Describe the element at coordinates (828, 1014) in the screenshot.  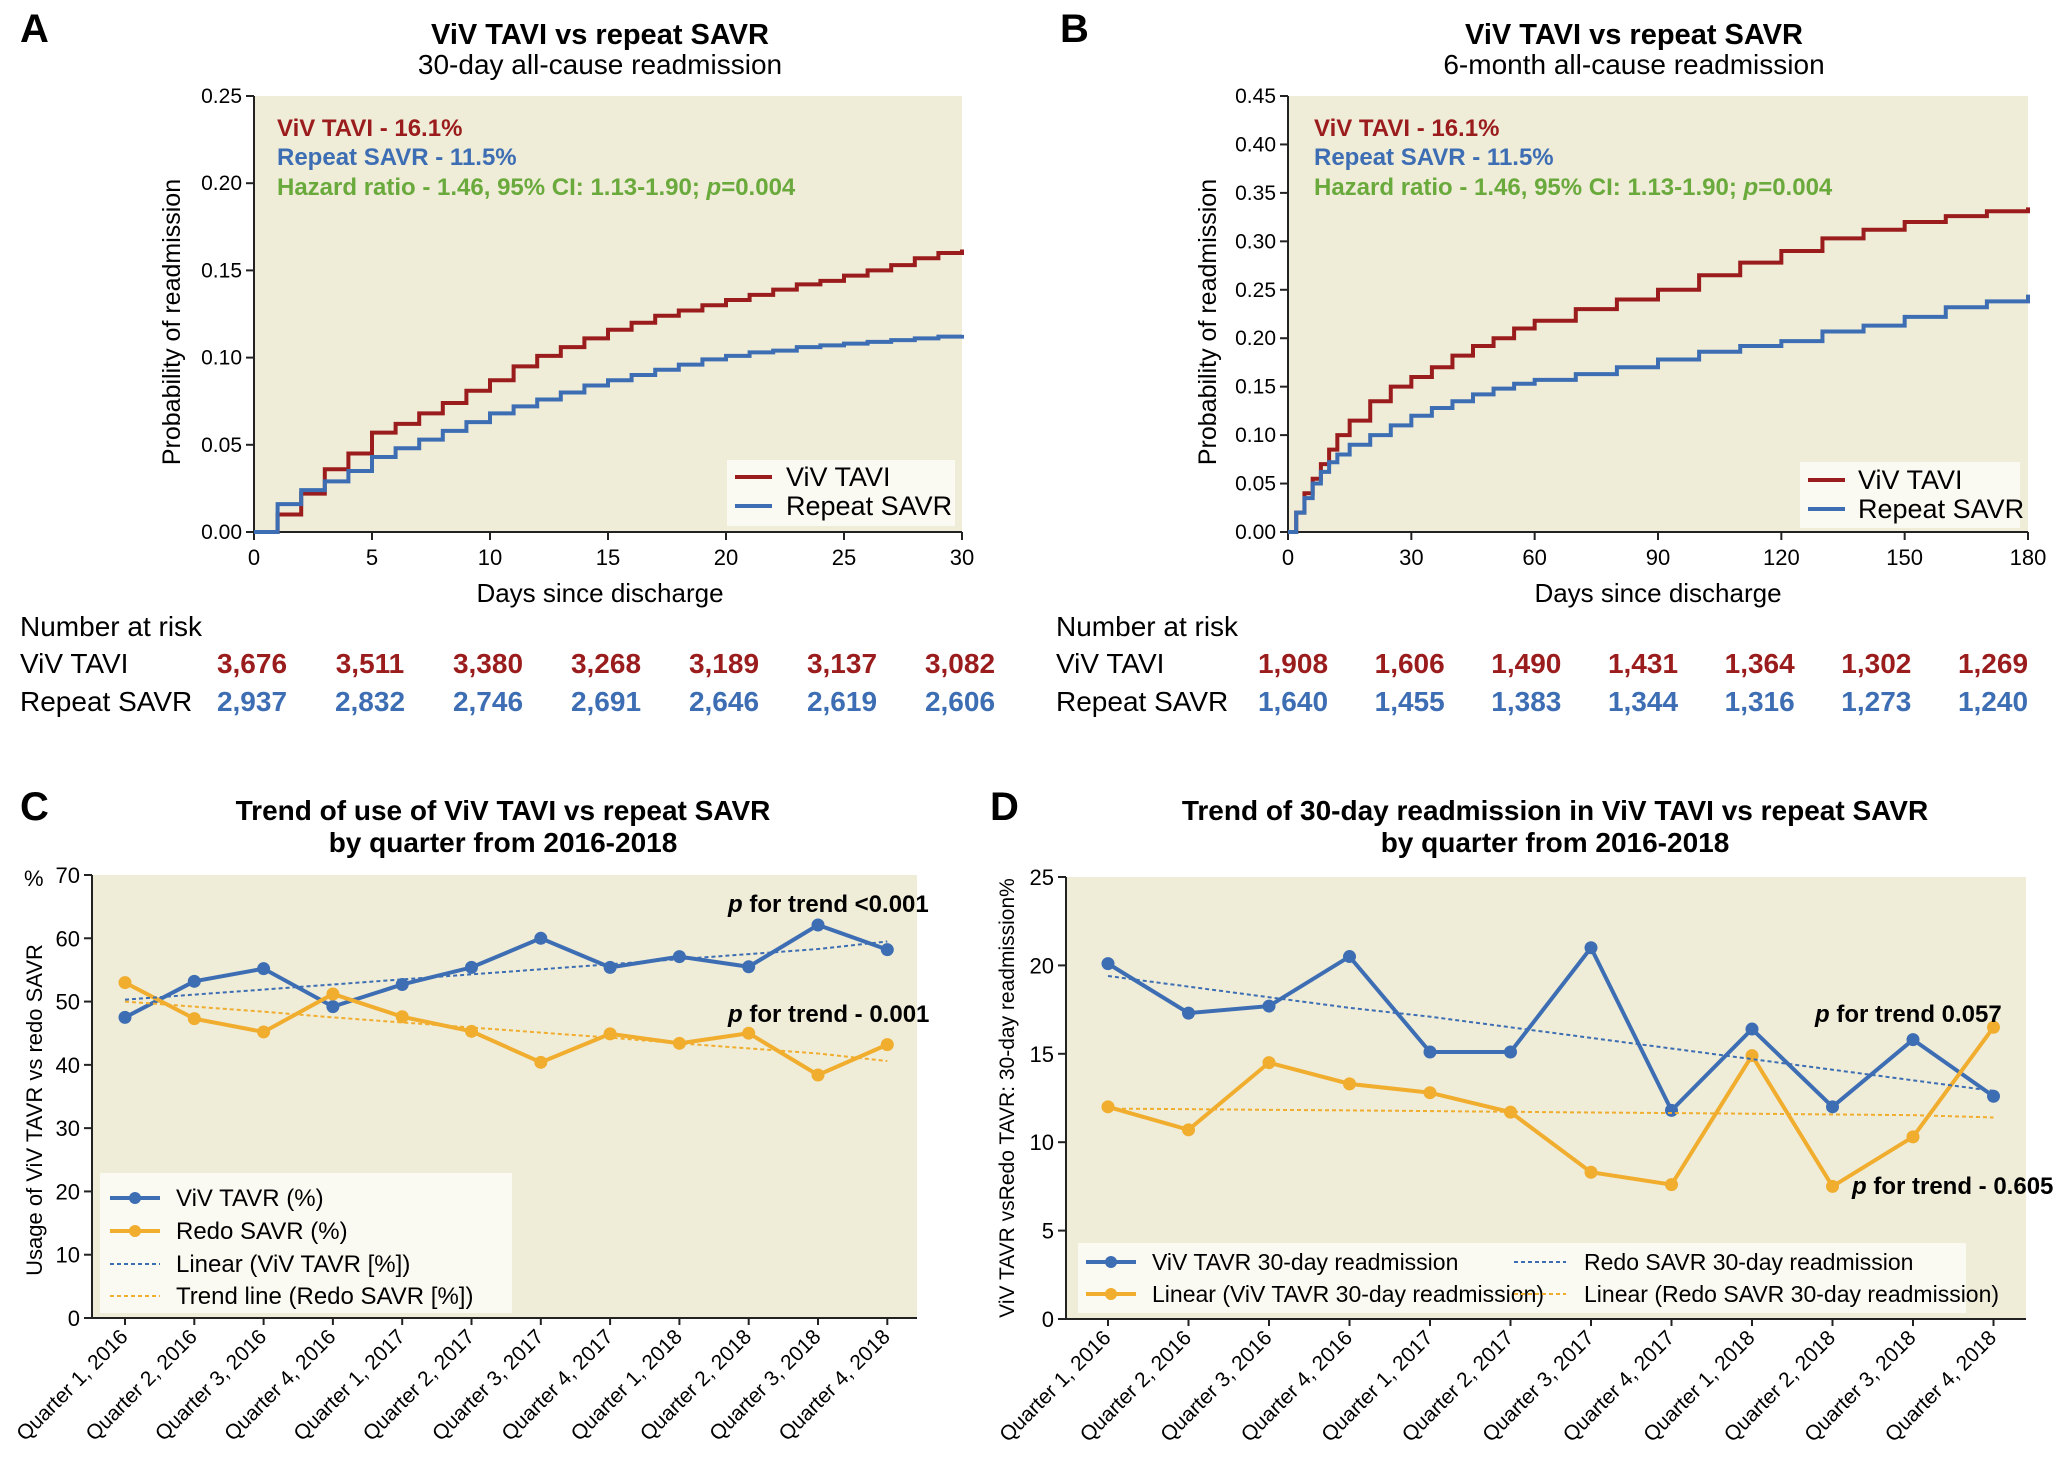
I see `panel-c-trend2: p for trend - 0.001` at that location.